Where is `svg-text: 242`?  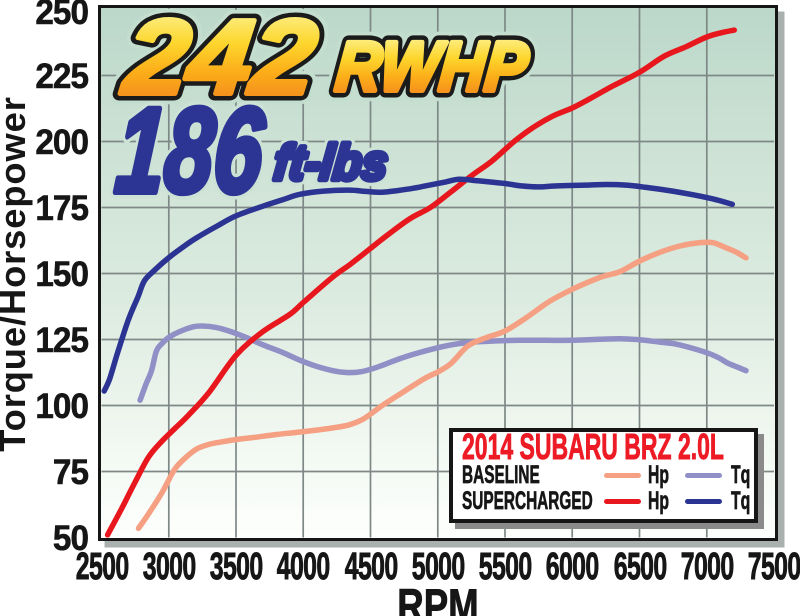 svg-text: 242 is located at coordinates (219, 58).